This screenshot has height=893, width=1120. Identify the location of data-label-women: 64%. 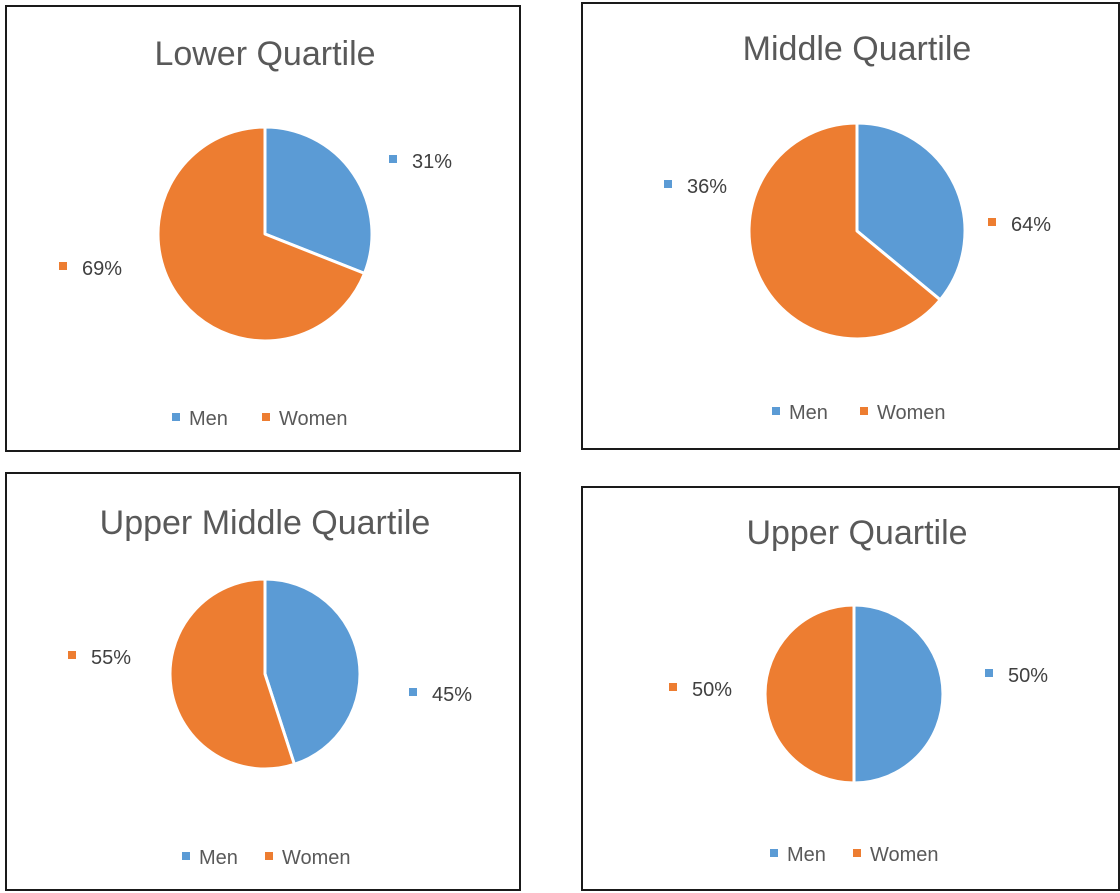
(1019, 225).